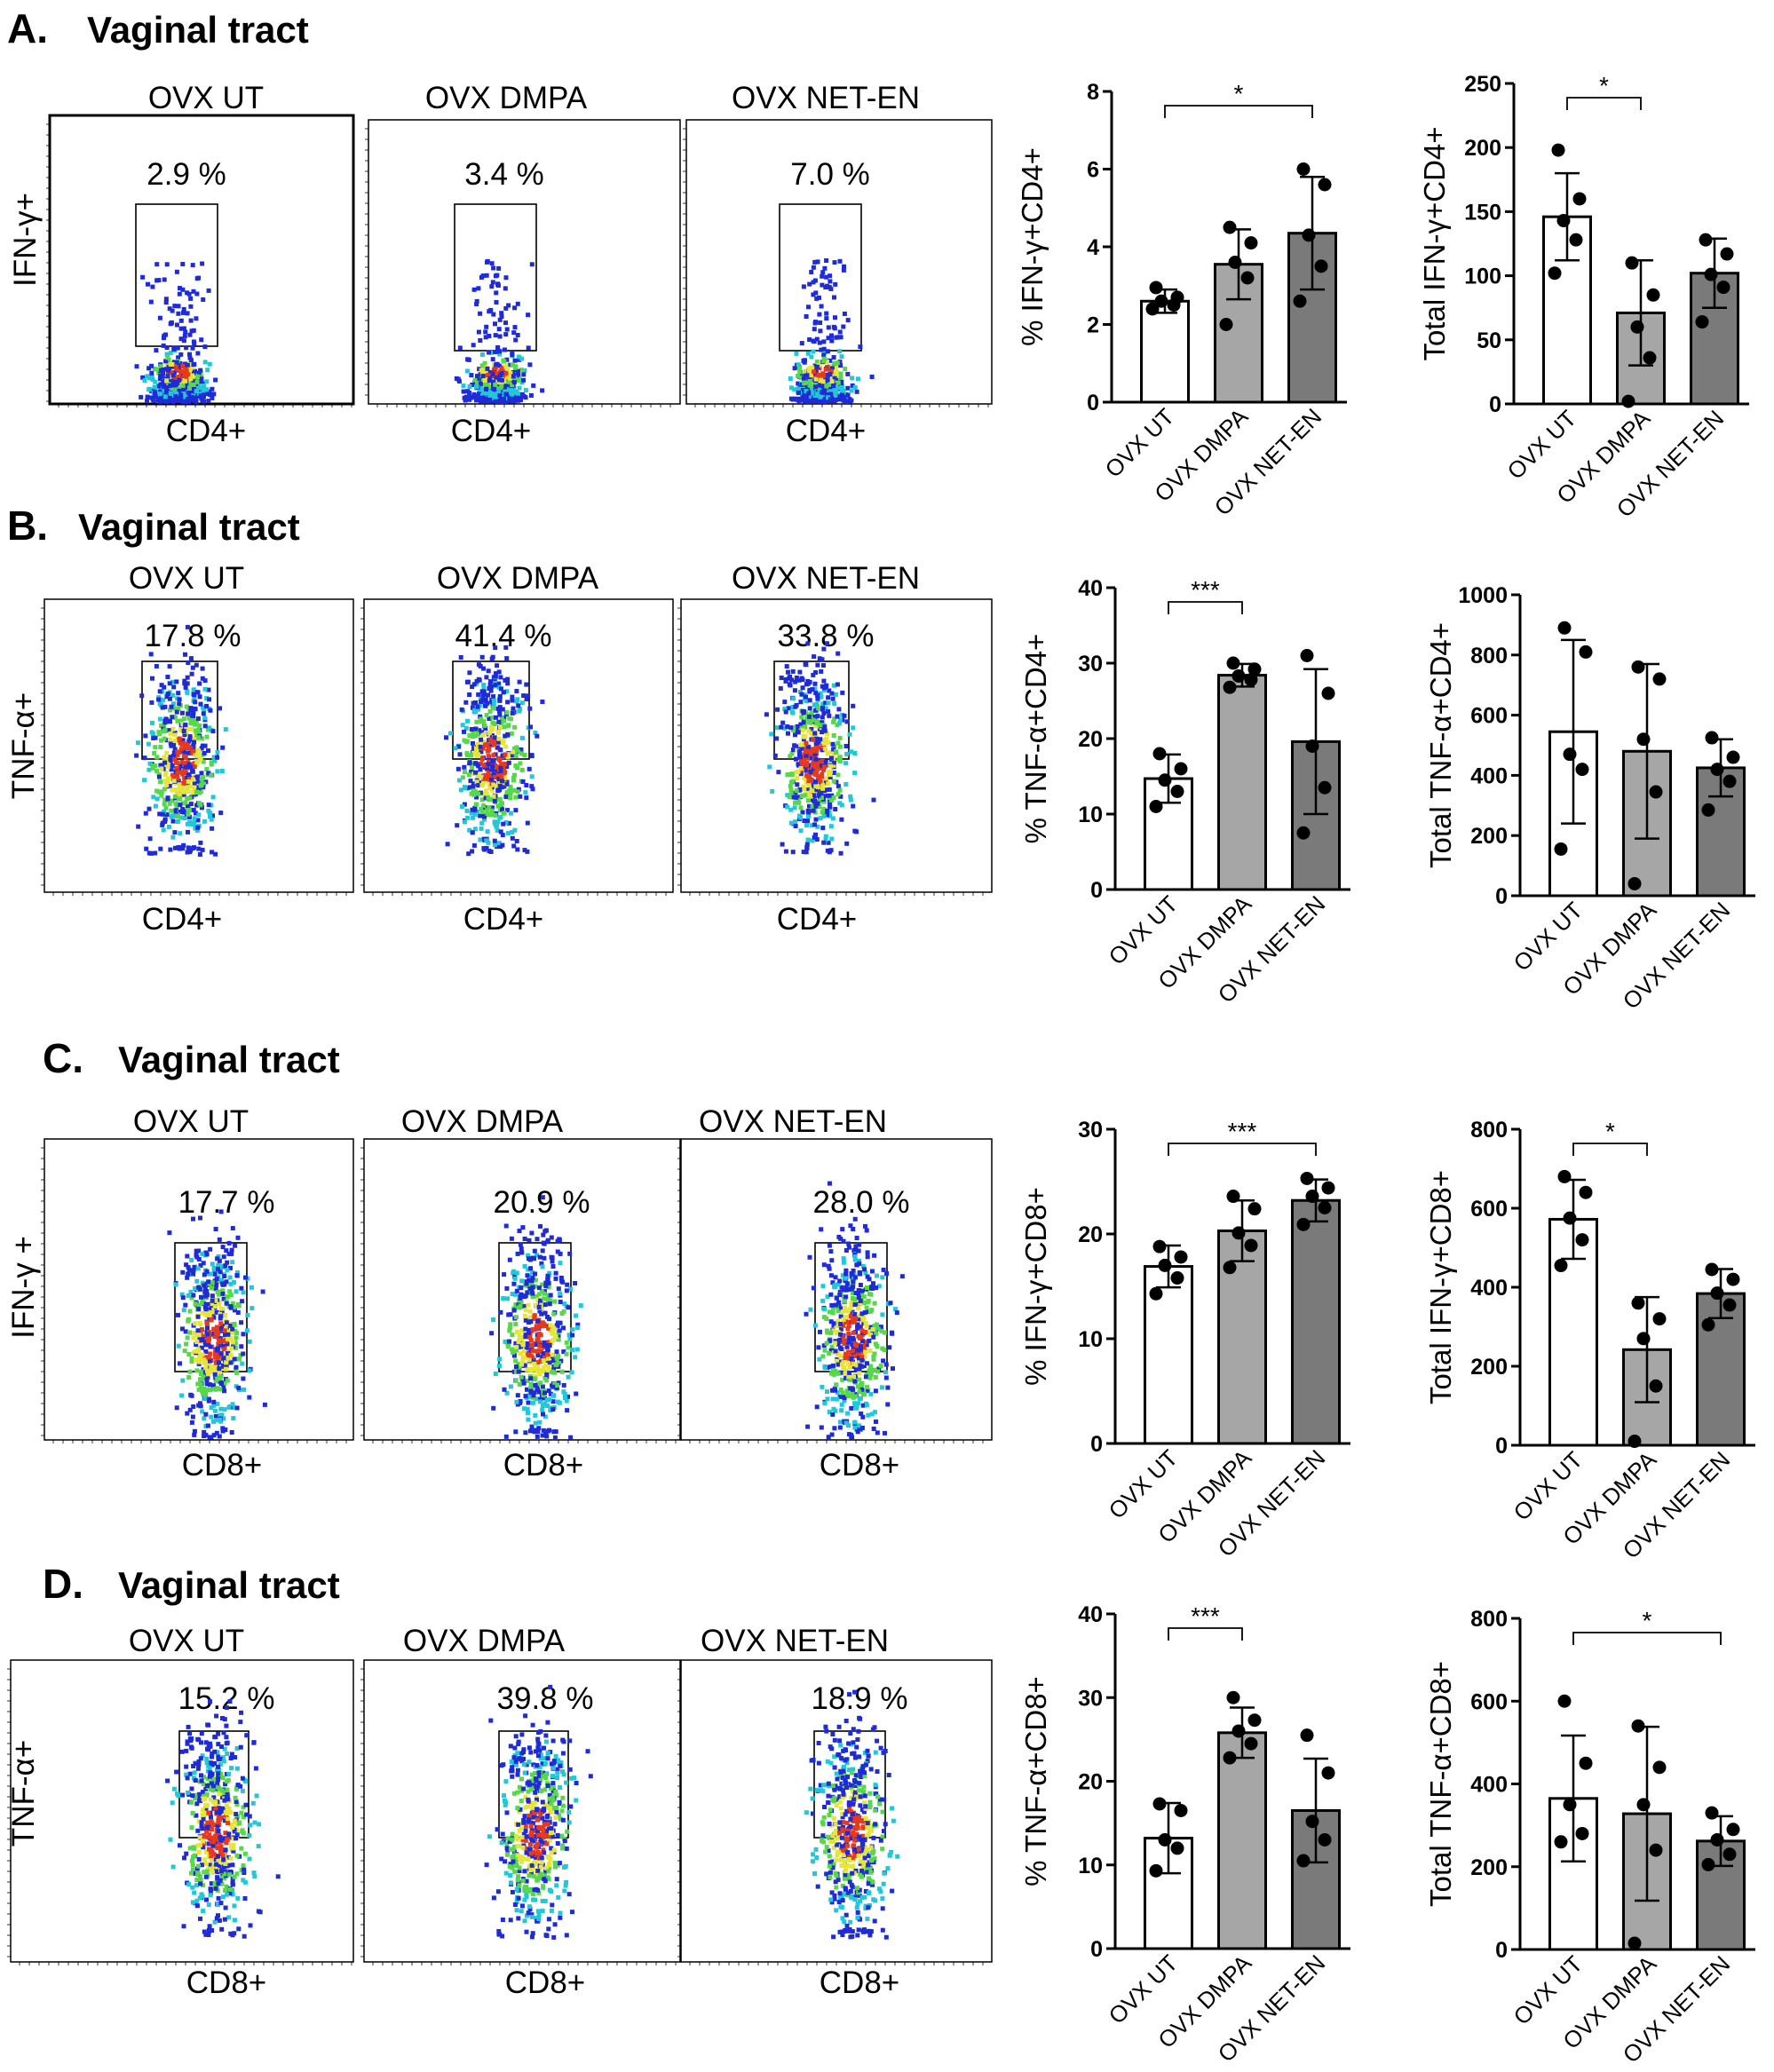 Image resolution: width=1774 pixels, height=2072 pixels. I want to click on y-tick-label: 20, so click(1090, 1782).